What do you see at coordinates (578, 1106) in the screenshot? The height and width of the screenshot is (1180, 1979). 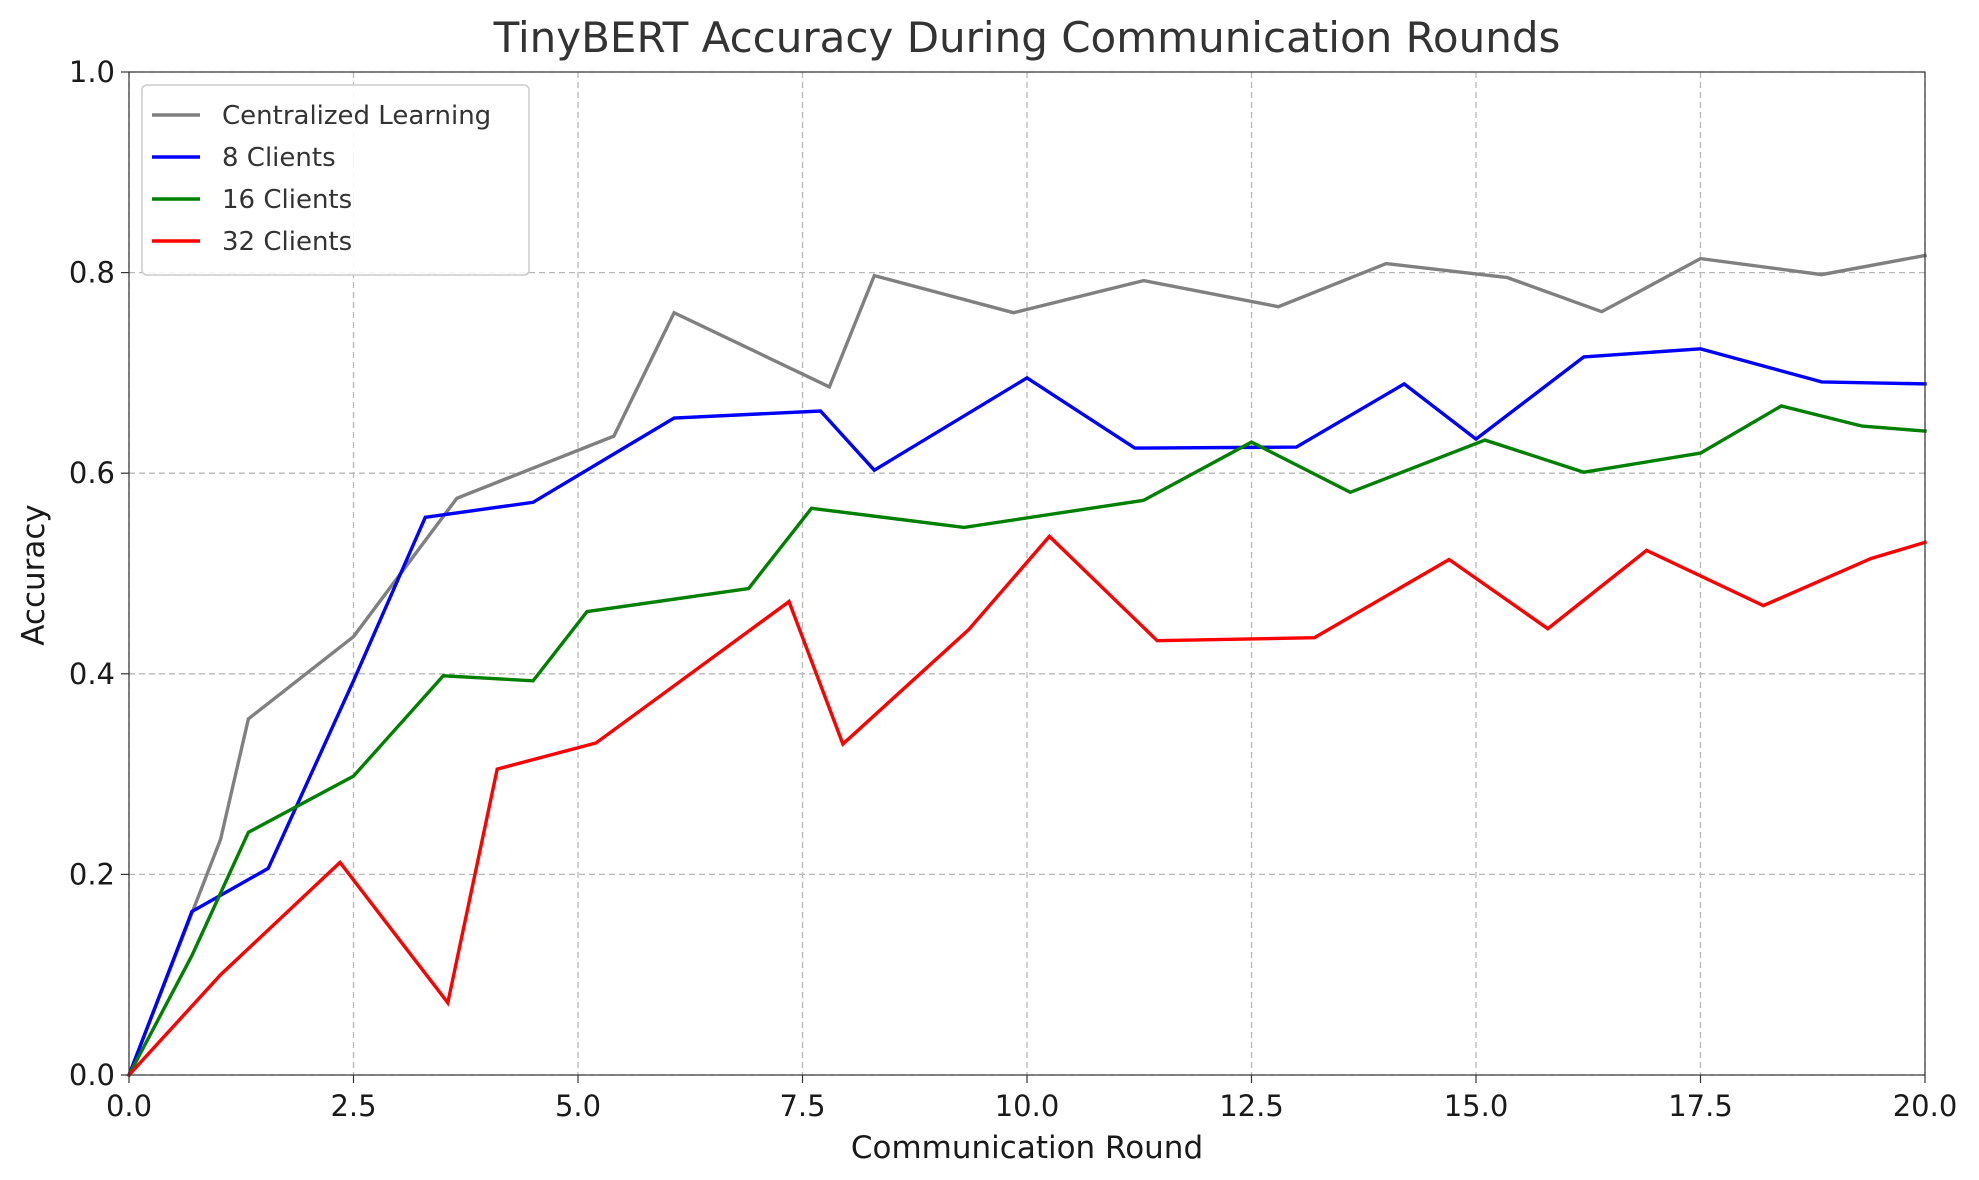 I see `x-tick-label: 5.0` at bounding box center [578, 1106].